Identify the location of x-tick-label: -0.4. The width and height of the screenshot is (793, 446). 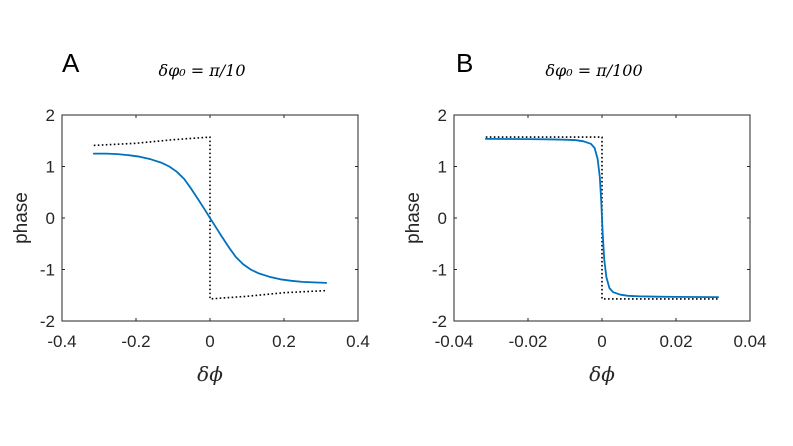
(61, 341).